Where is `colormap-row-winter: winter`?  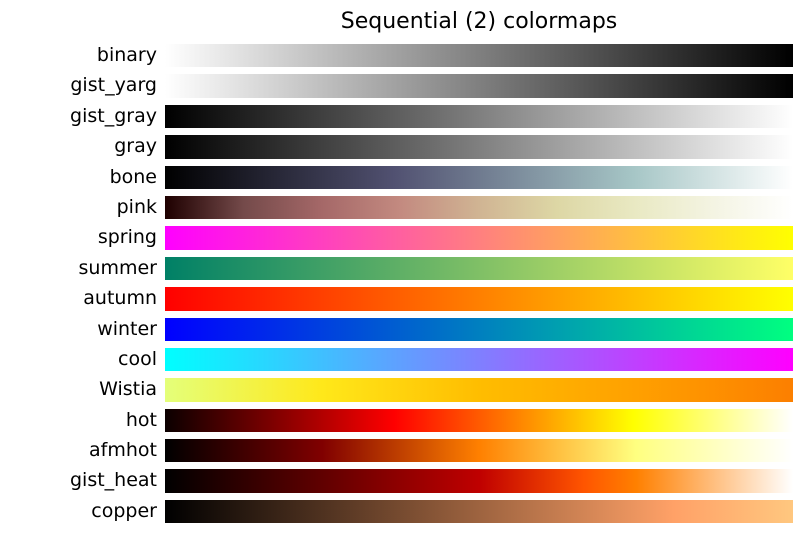
colormap-row-winter: winter is located at coordinates (400, 329).